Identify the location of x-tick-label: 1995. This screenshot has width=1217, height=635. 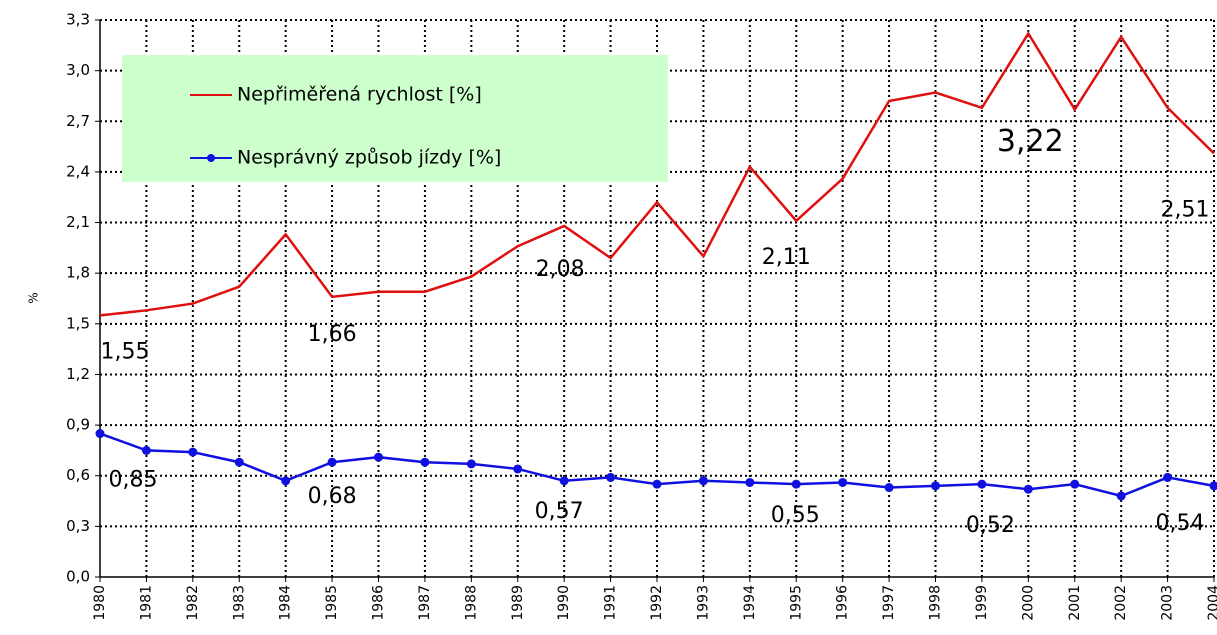
(796, 603).